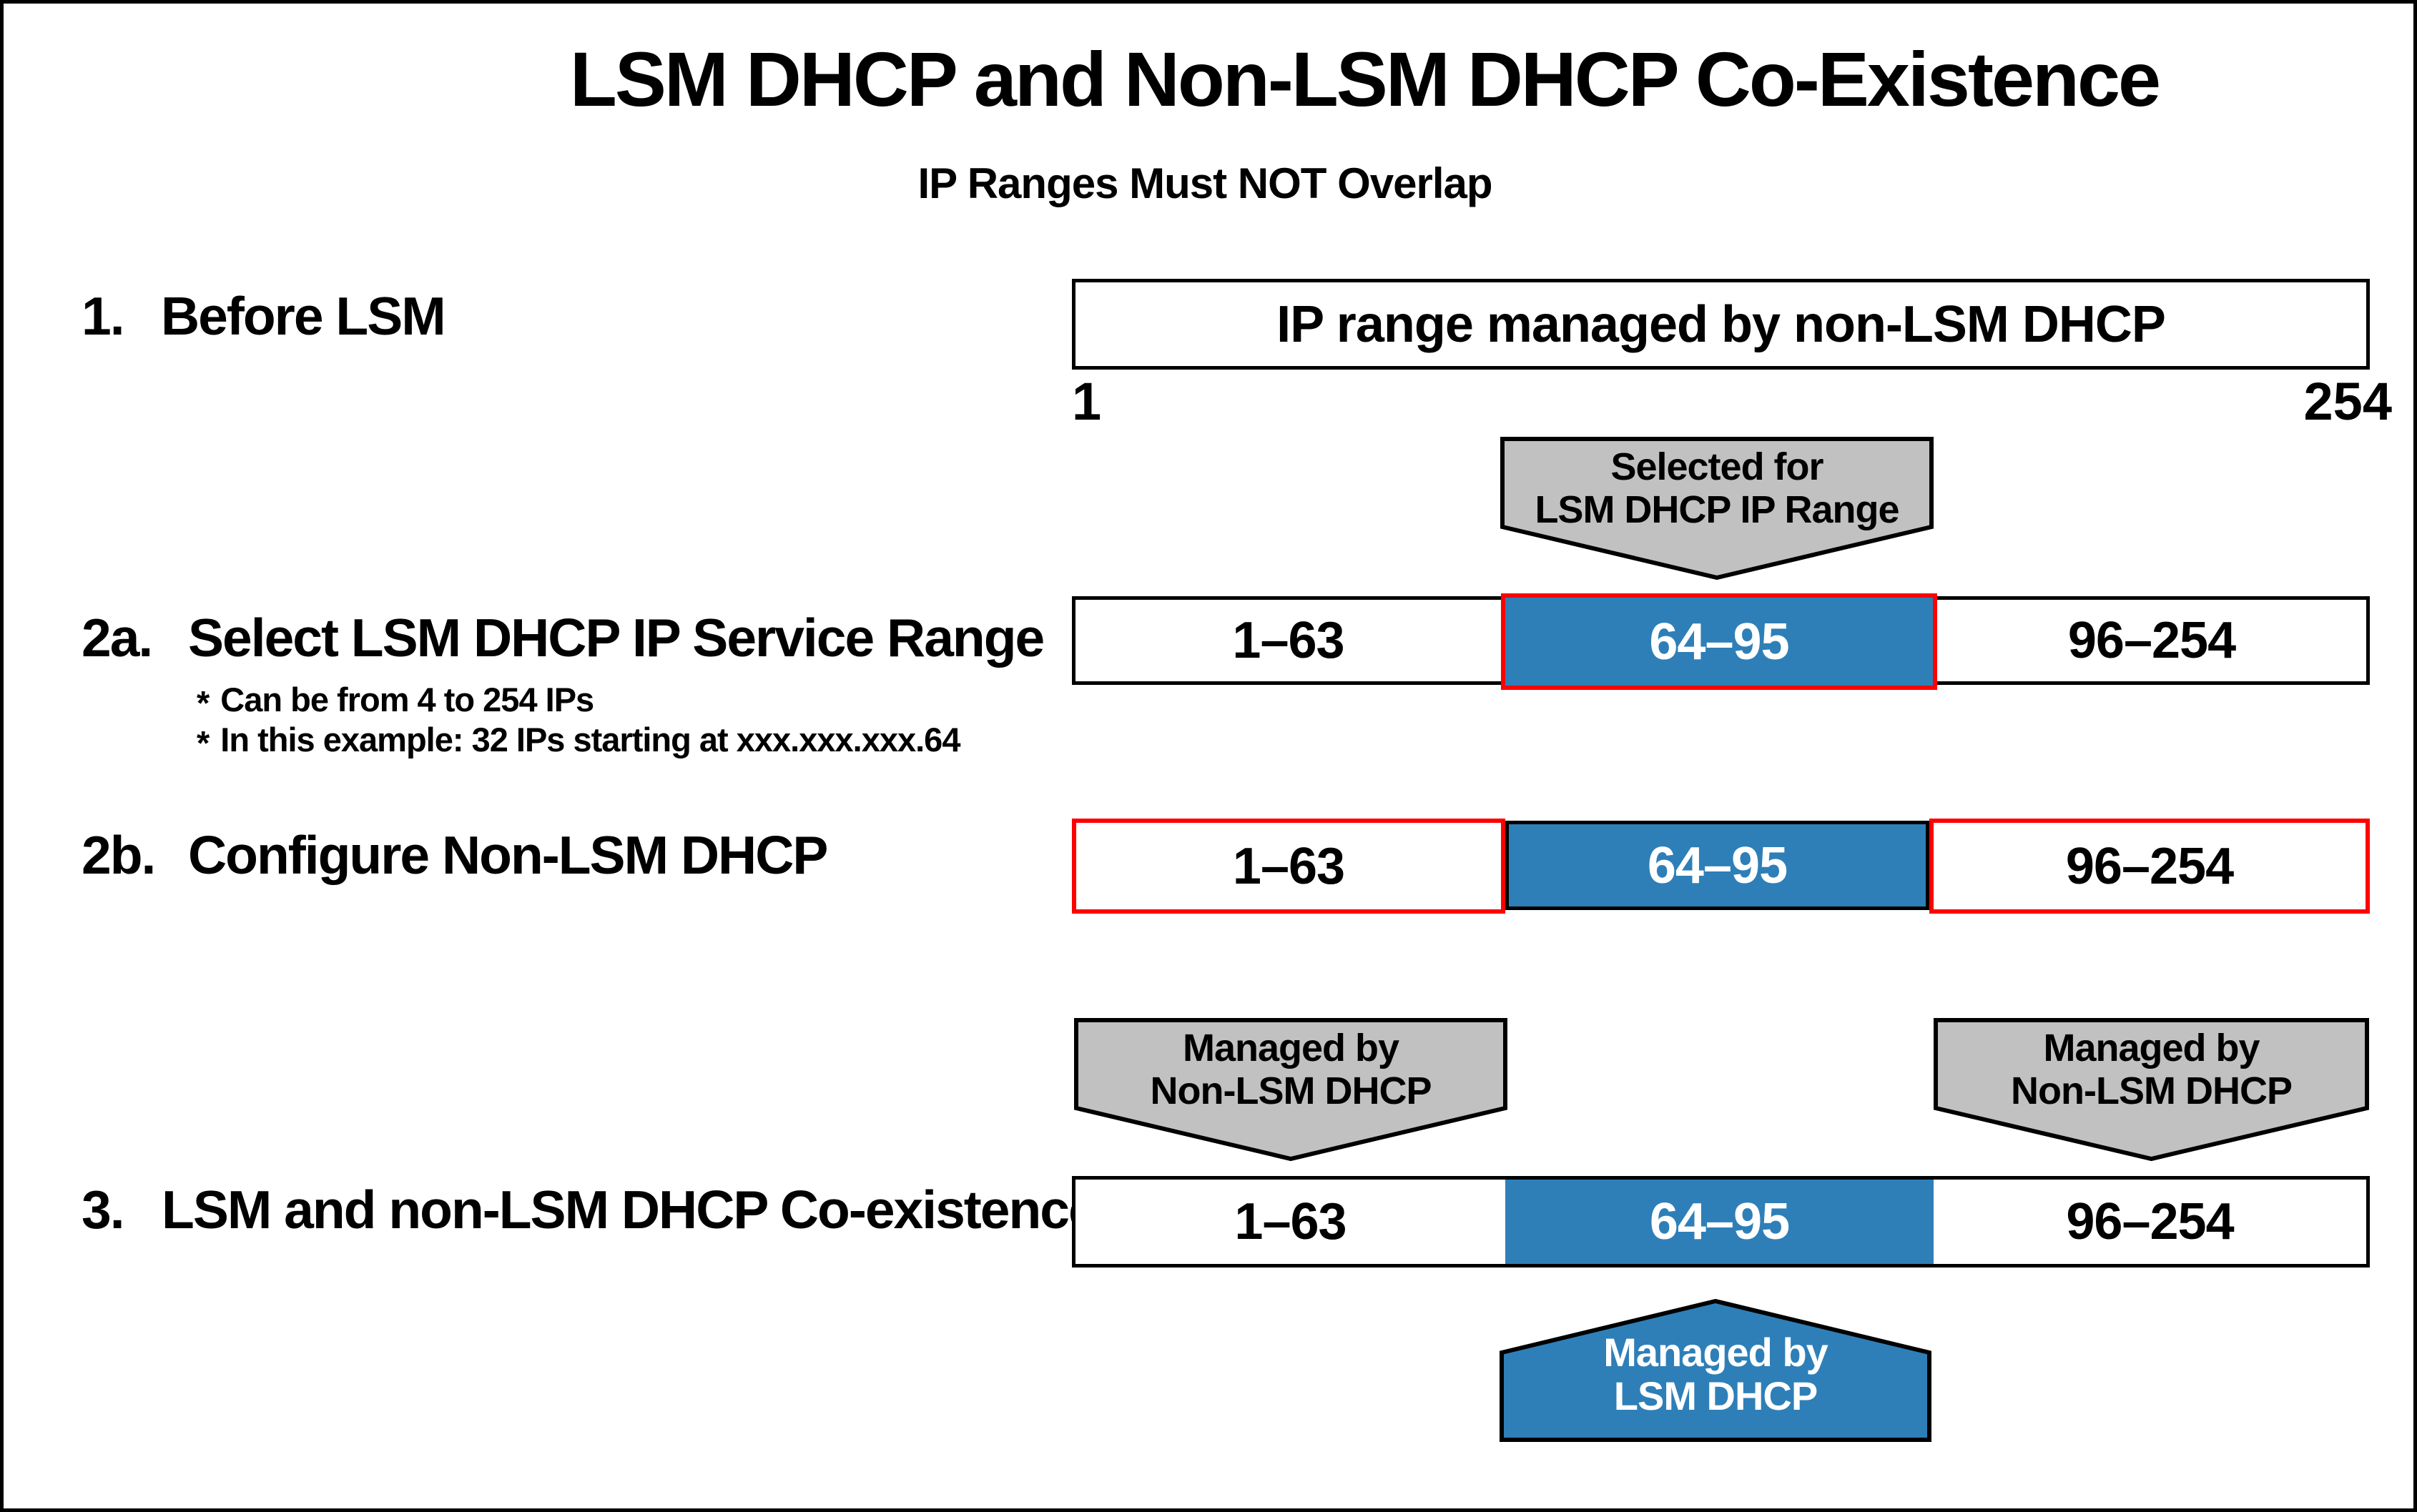 This screenshot has width=2417, height=1512. I want to click on step3-range-bar: 1–63 64–95 96–254, so click(1721, 1222).